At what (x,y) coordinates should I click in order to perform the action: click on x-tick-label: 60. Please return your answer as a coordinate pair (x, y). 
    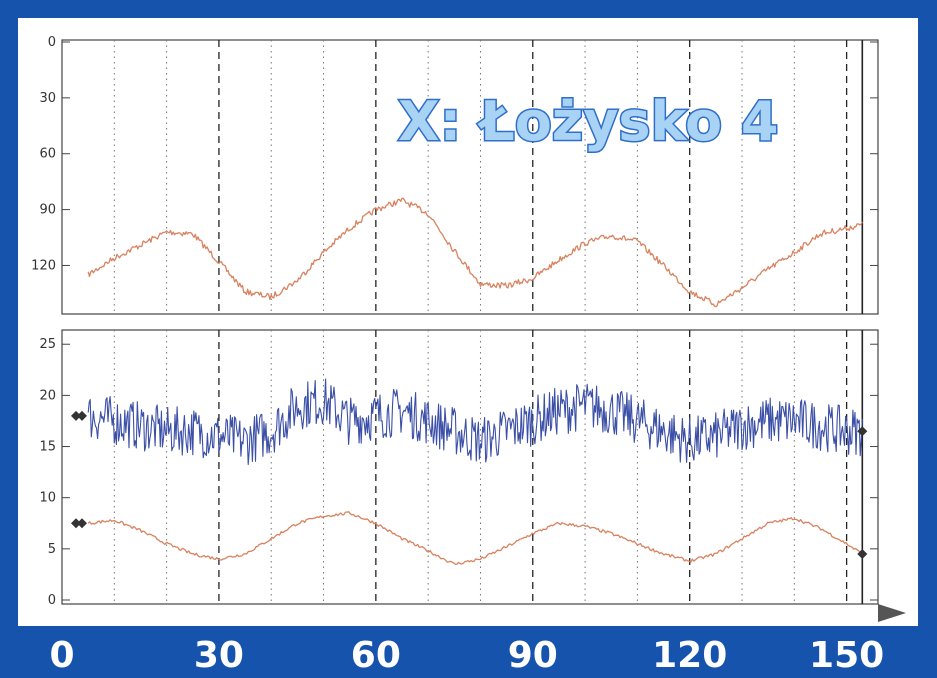
    Looking at the image, I should click on (376, 655).